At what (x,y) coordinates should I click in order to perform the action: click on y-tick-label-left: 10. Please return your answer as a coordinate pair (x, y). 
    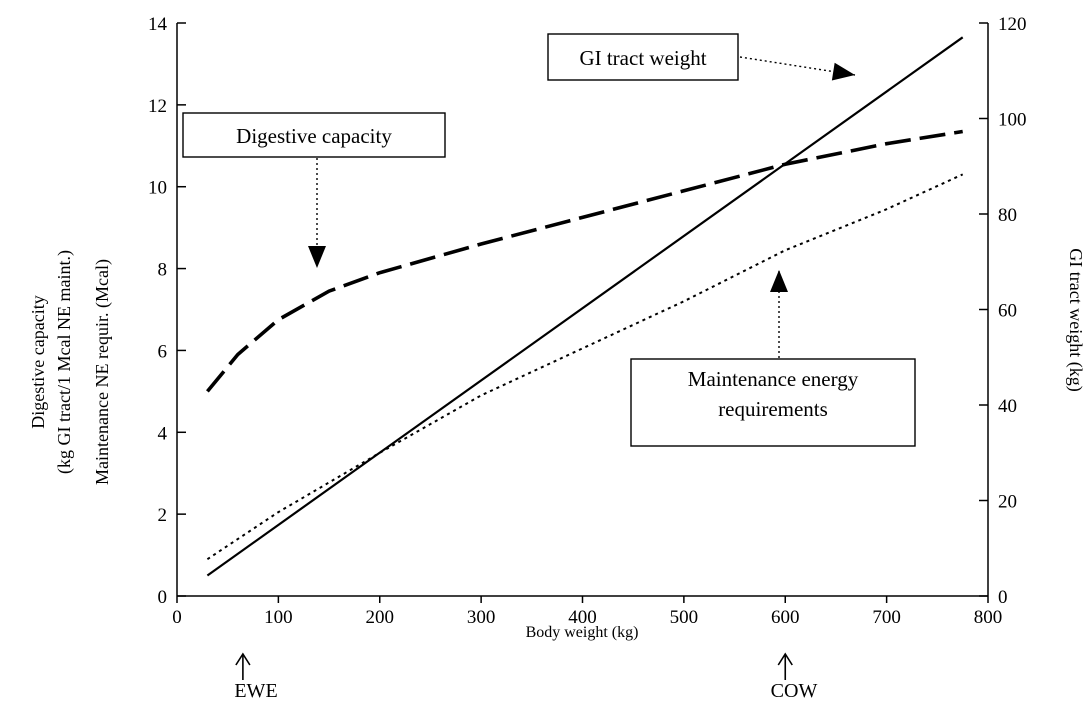
    Looking at the image, I should click on (157, 188).